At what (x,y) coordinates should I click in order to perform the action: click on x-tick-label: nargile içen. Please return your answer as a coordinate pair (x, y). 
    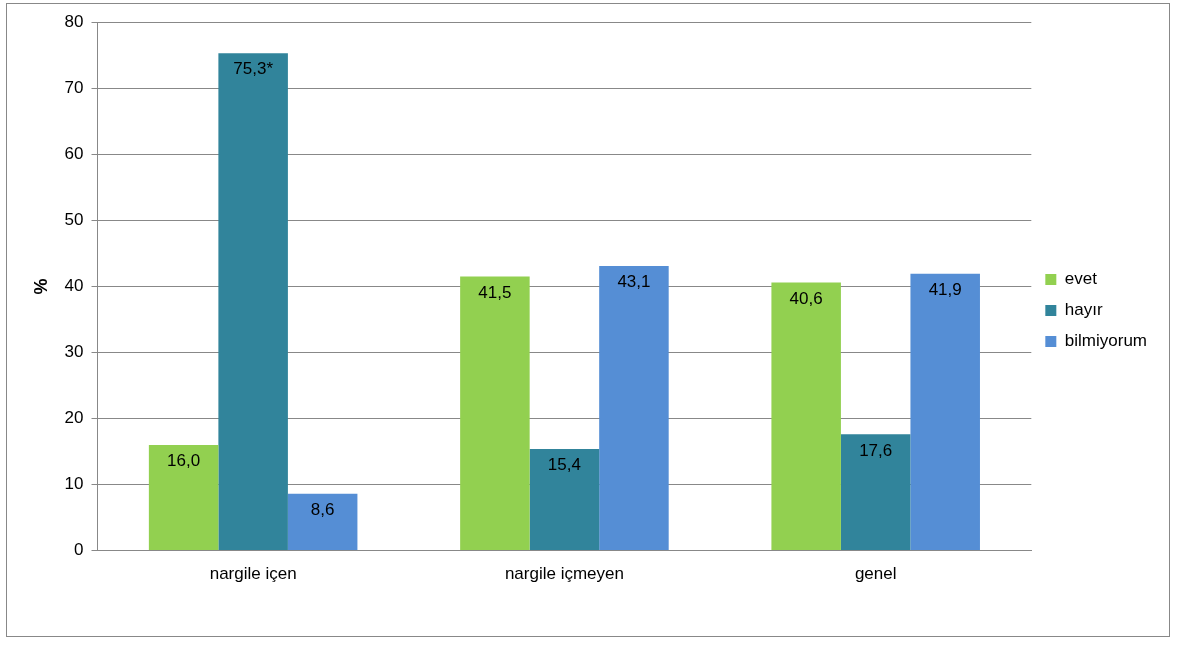
    Looking at the image, I should click on (253, 574).